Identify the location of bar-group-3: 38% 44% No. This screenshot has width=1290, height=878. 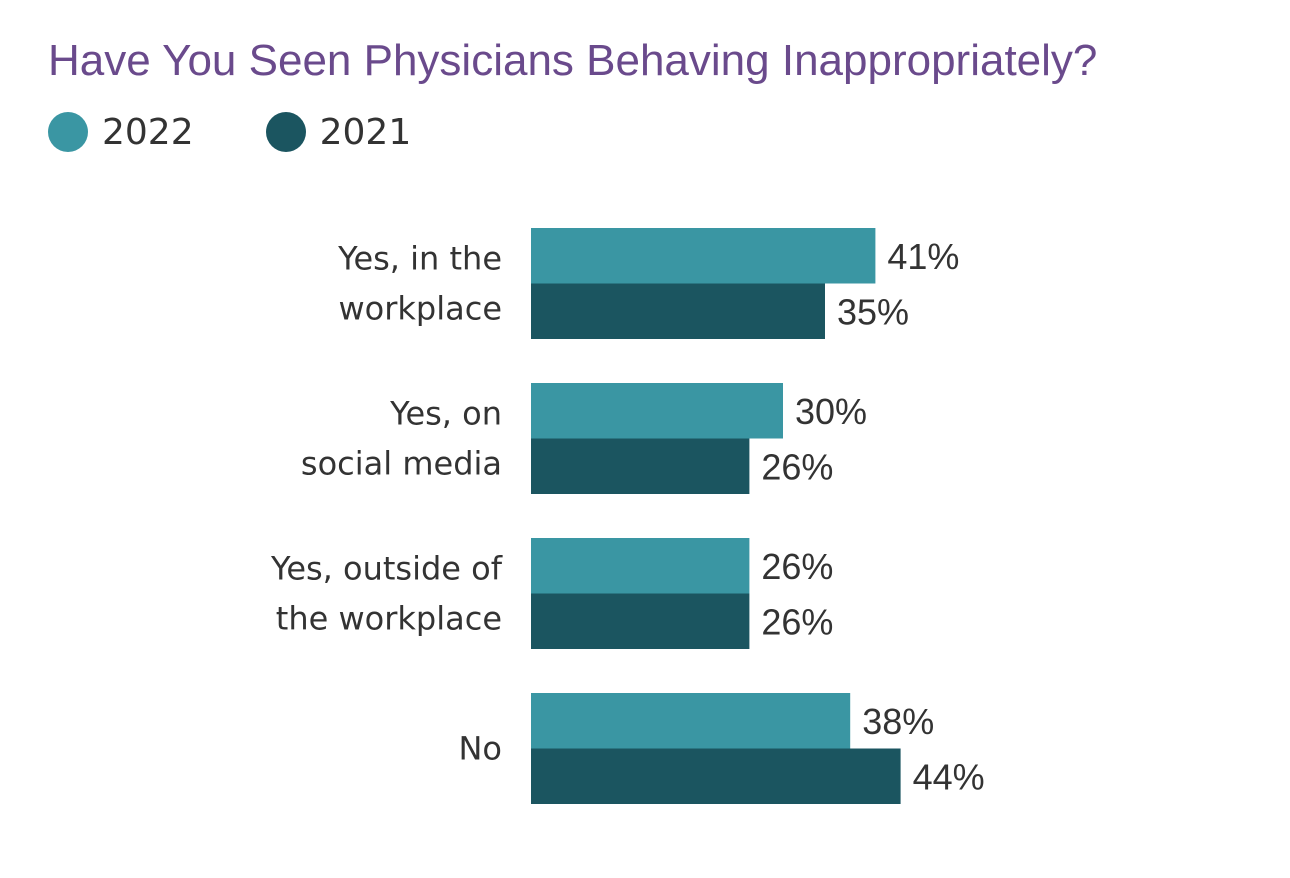
(721, 748).